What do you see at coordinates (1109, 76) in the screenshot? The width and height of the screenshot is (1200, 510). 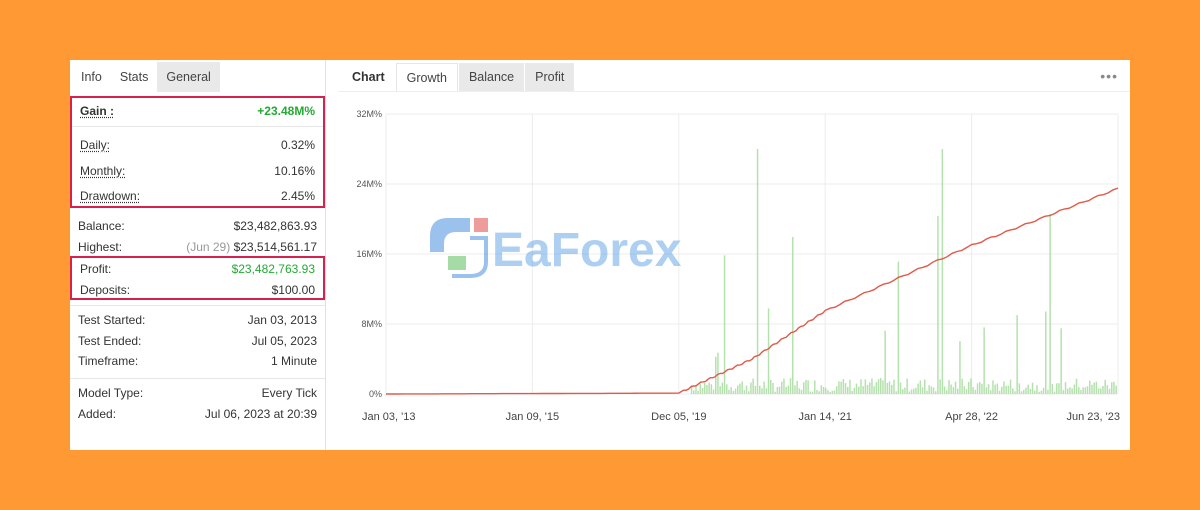 I see `ellipsis-icon: •••` at bounding box center [1109, 76].